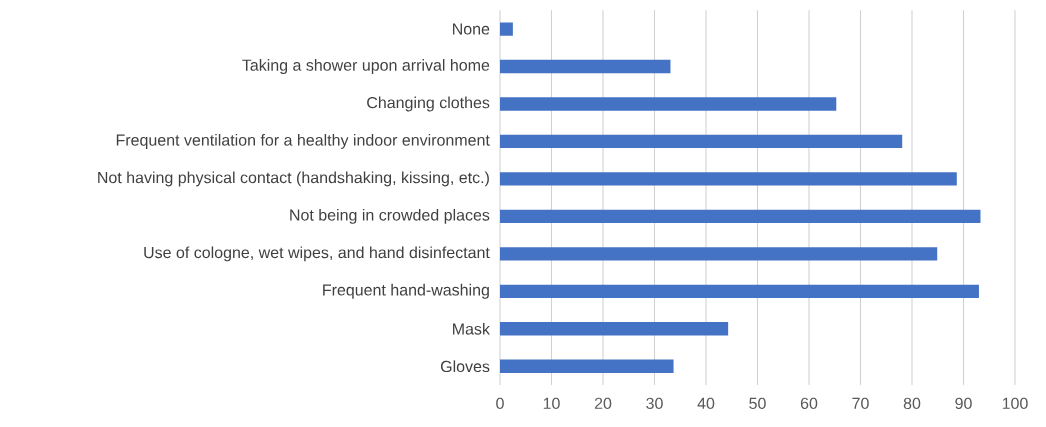 The image size is (1046, 427). I want to click on x-tick-label: 80, so click(912, 403).